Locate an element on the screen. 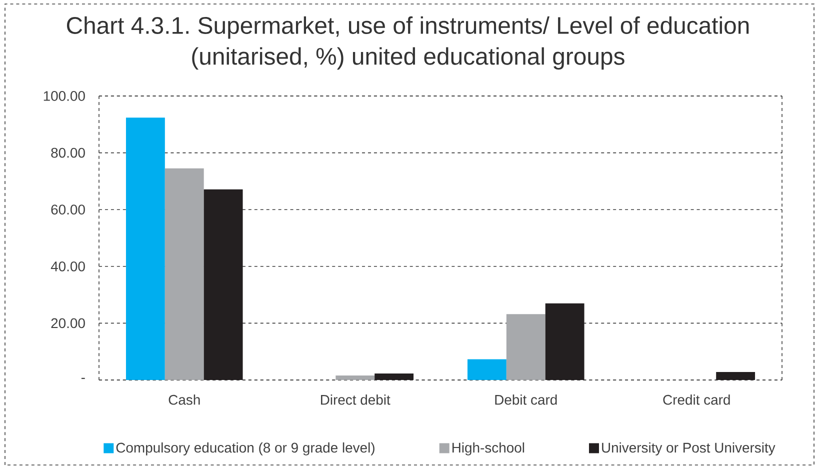 This screenshot has width=816, height=469. legend-label: University or Post University is located at coordinates (689, 449).